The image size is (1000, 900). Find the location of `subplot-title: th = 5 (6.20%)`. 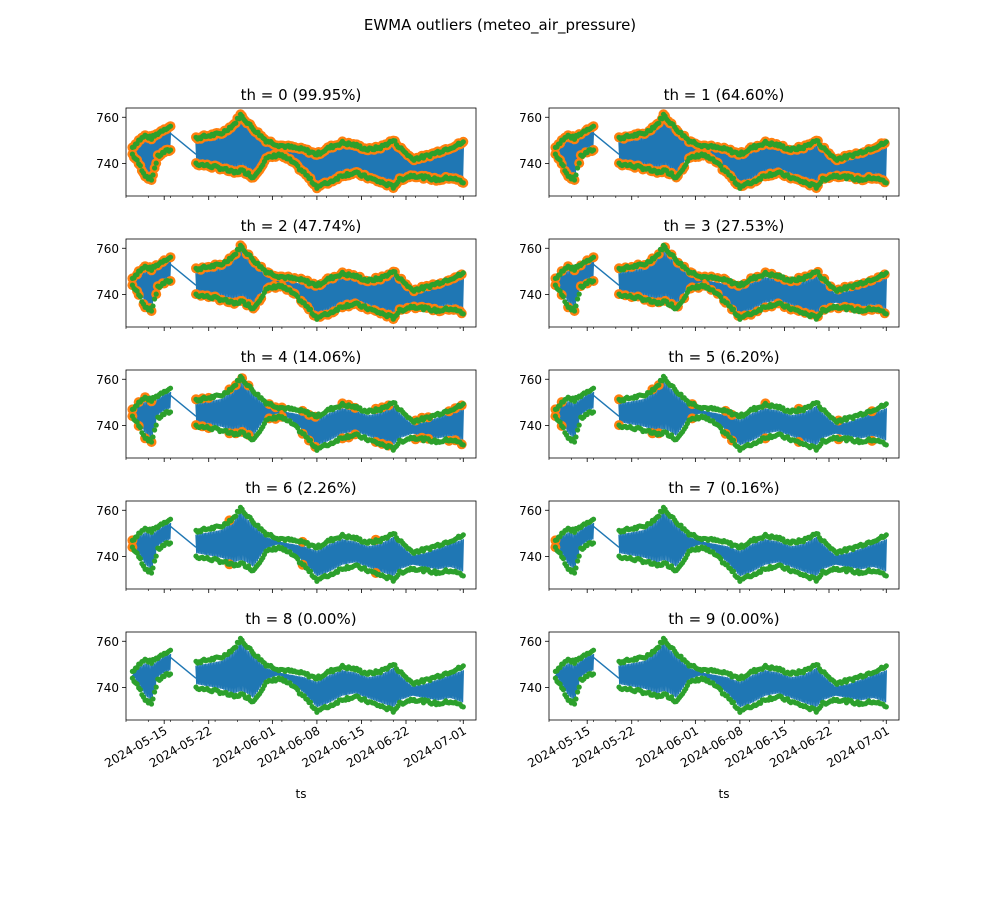

subplot-title: th = 5 (6.20%) is located at coordinates (723, 357).